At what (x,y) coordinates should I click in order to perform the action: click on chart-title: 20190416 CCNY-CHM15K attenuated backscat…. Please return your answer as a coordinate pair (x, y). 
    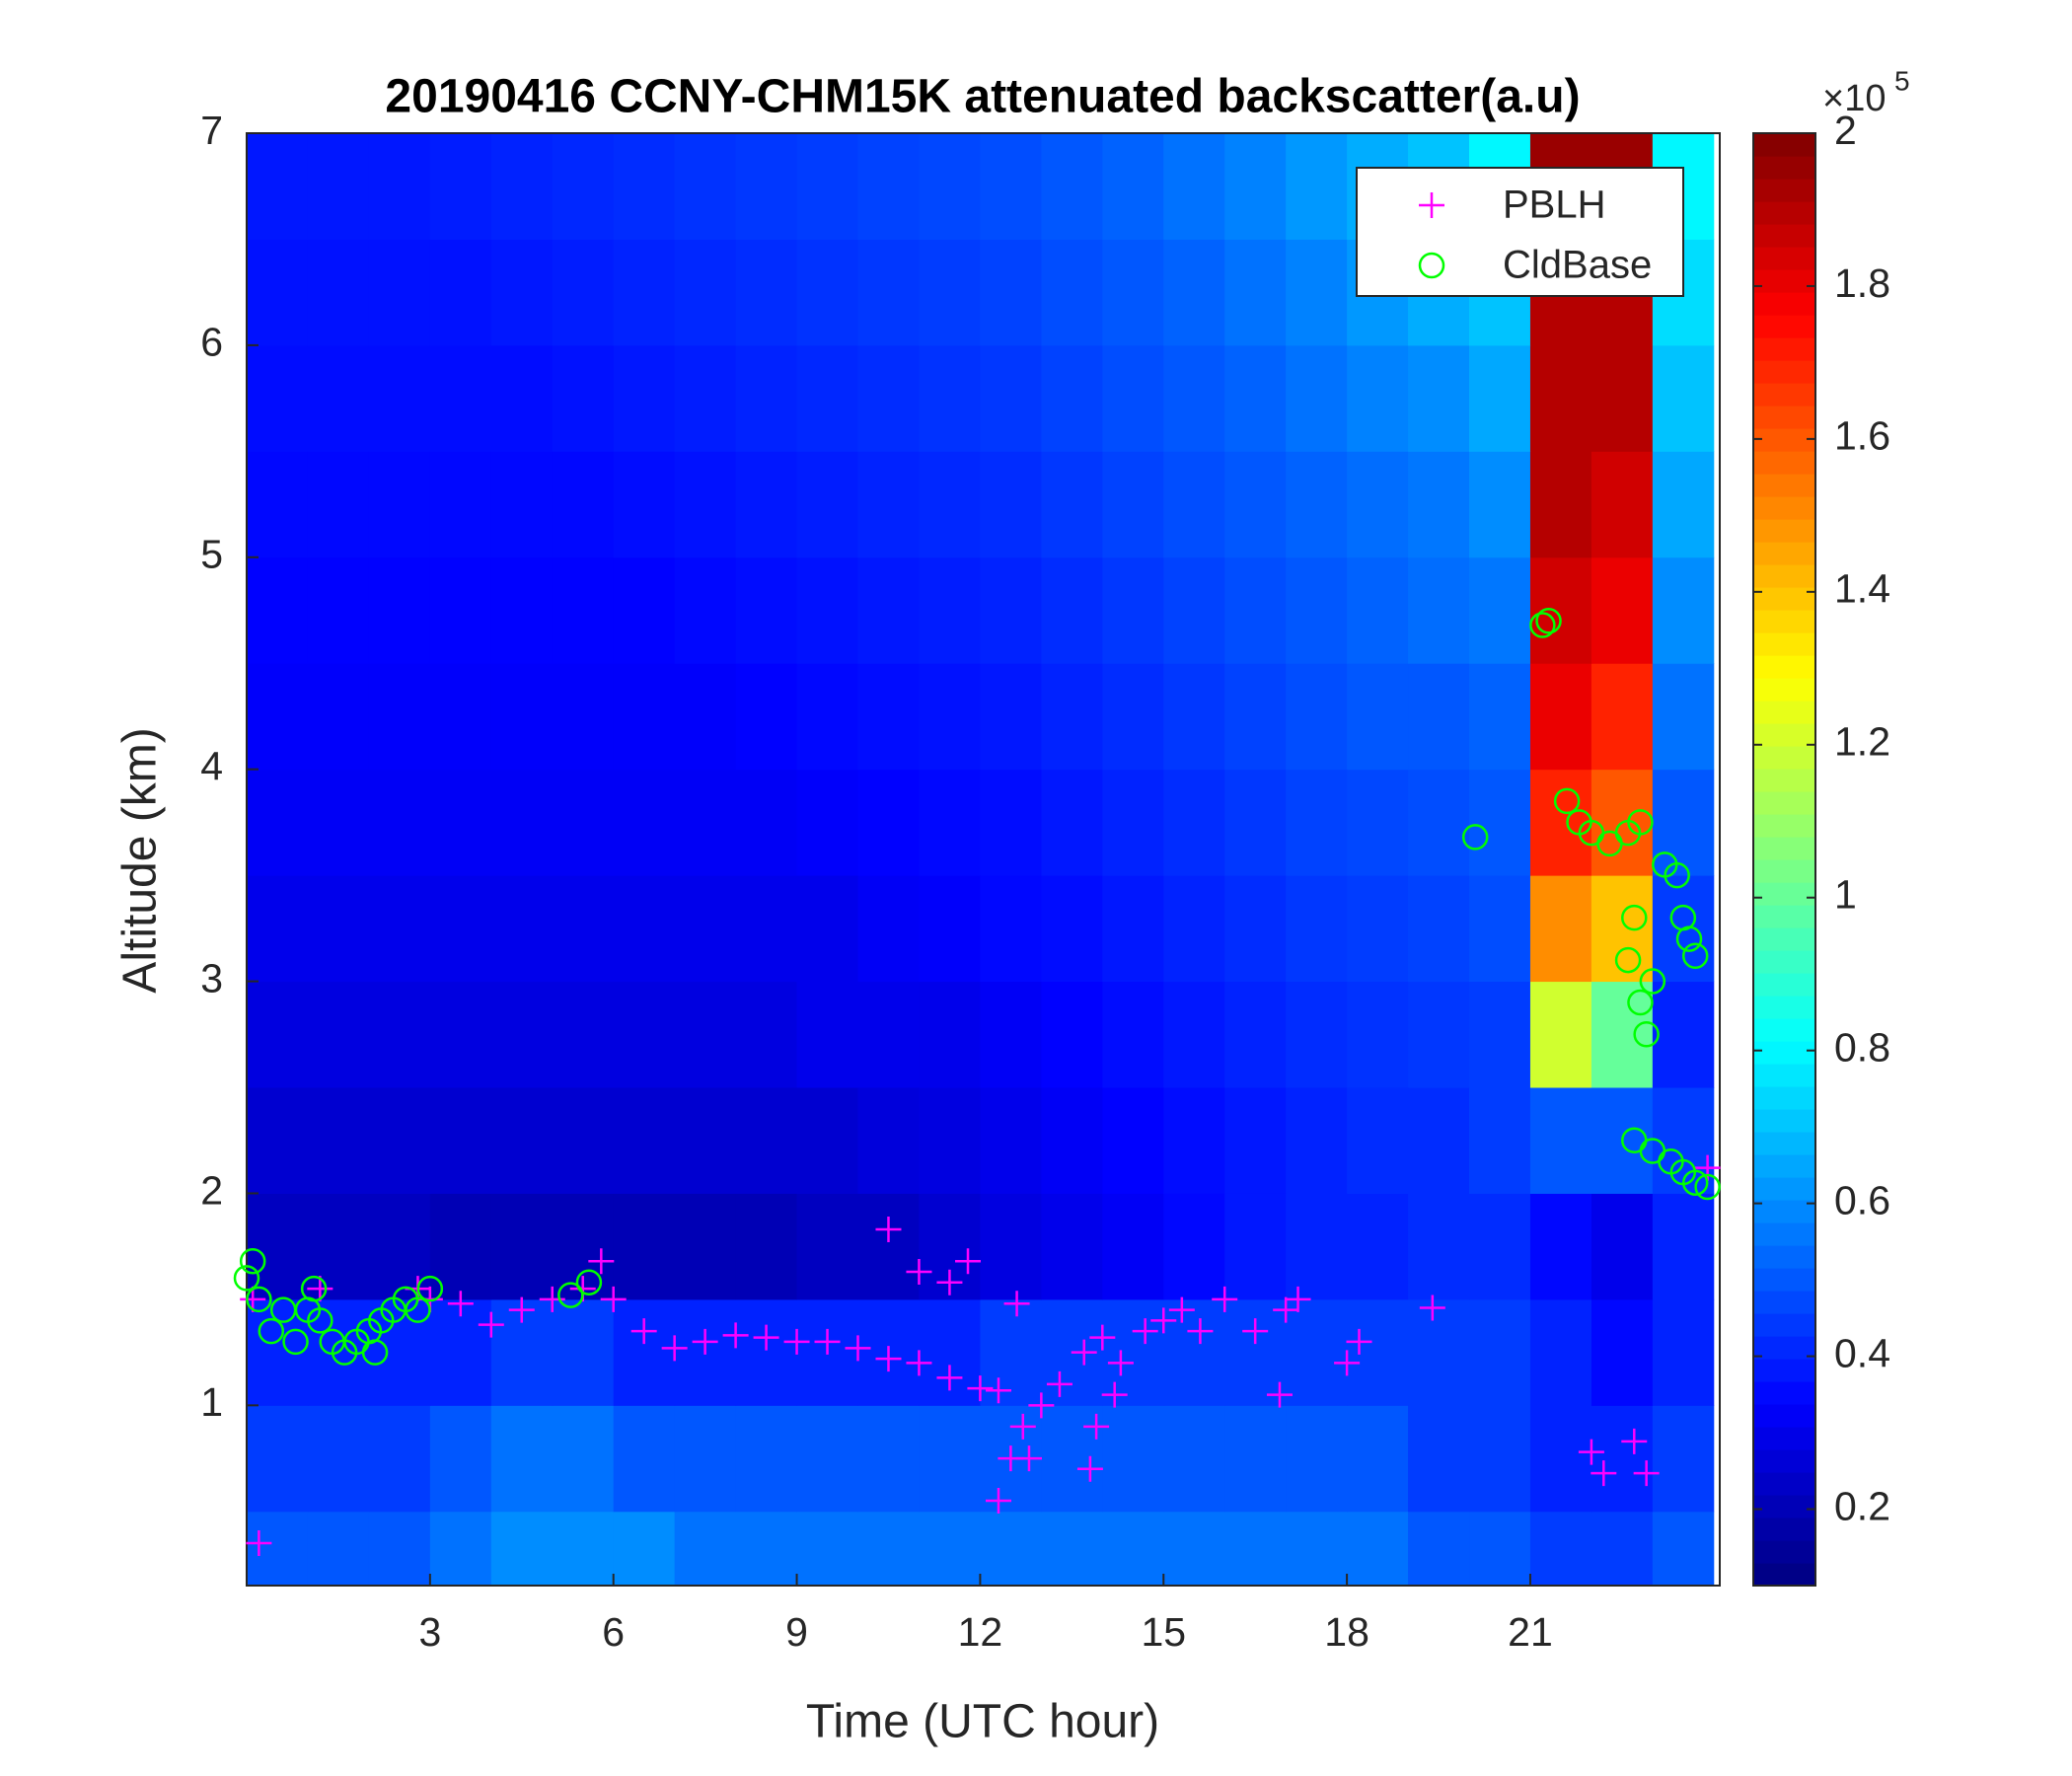
    Looking at the image, I should click on (983, 97).